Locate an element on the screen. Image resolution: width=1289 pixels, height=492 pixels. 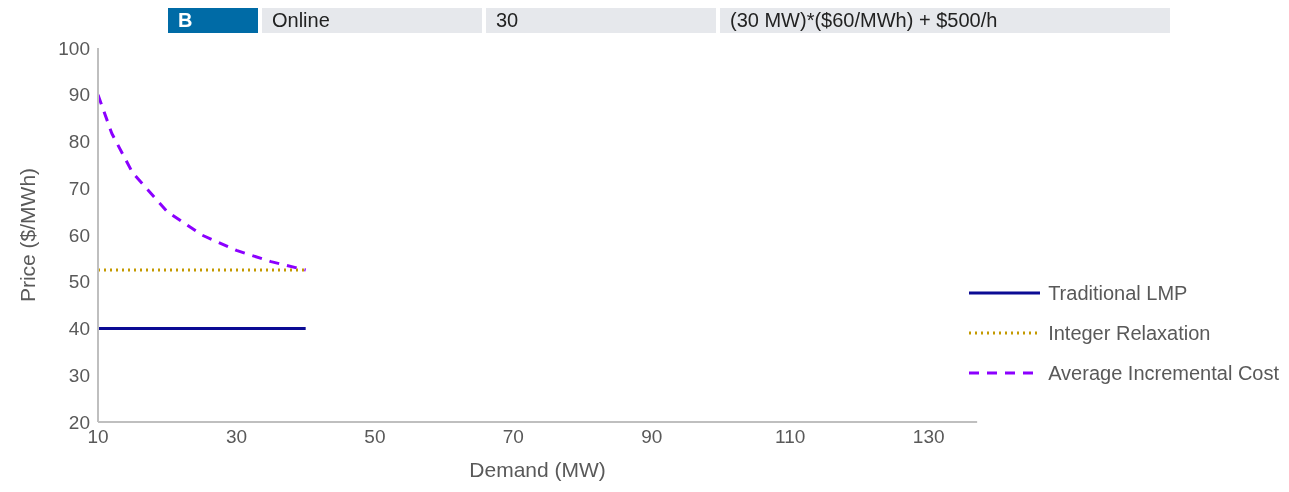
legend-label: Average Incremental Cost is located at coordinates (1163, 373).